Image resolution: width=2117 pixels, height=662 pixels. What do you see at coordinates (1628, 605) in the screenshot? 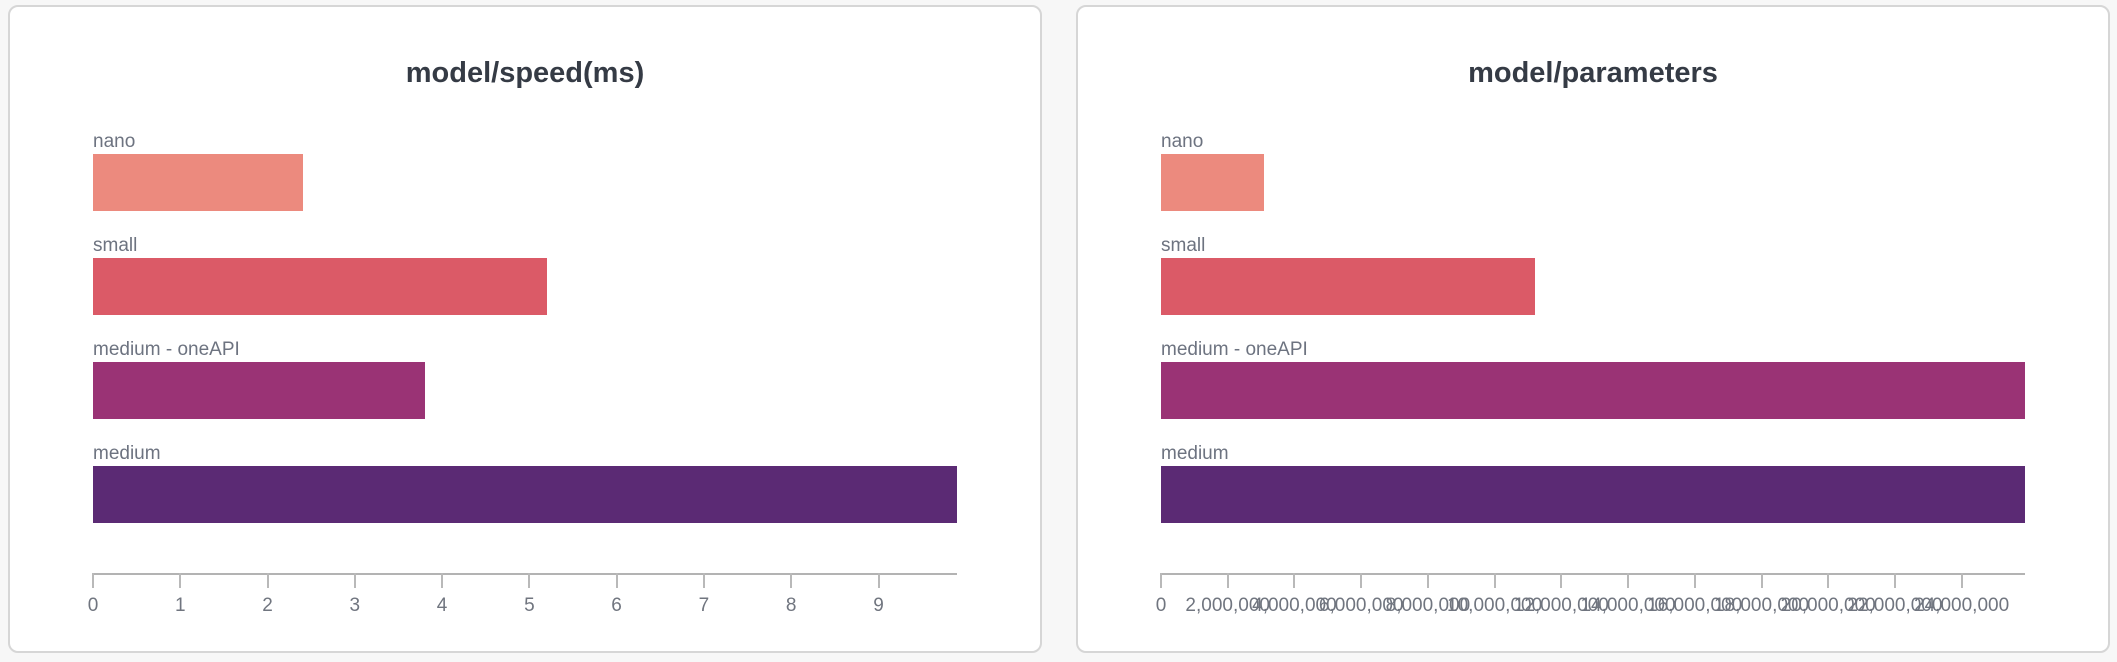
I see `axis-tick-label: 14,000,000` at bounding box center [1628, 605].